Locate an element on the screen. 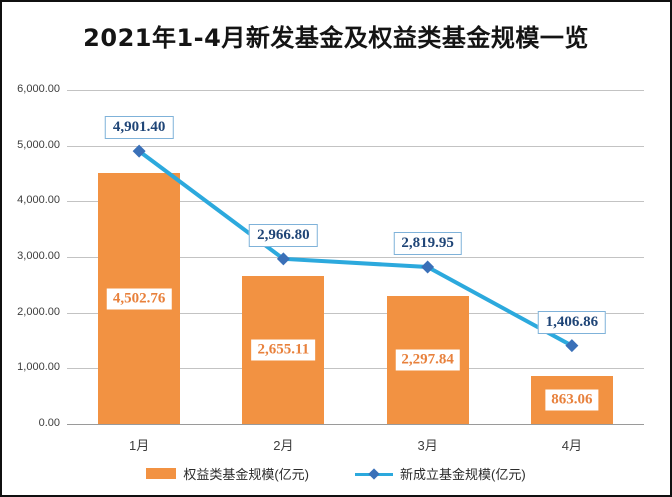 The height and width of the screenshot is (497, 672). legend: 权益类基金规模(亿元) 新成立基金规模(亿元) is located at coordinates (336, 473).